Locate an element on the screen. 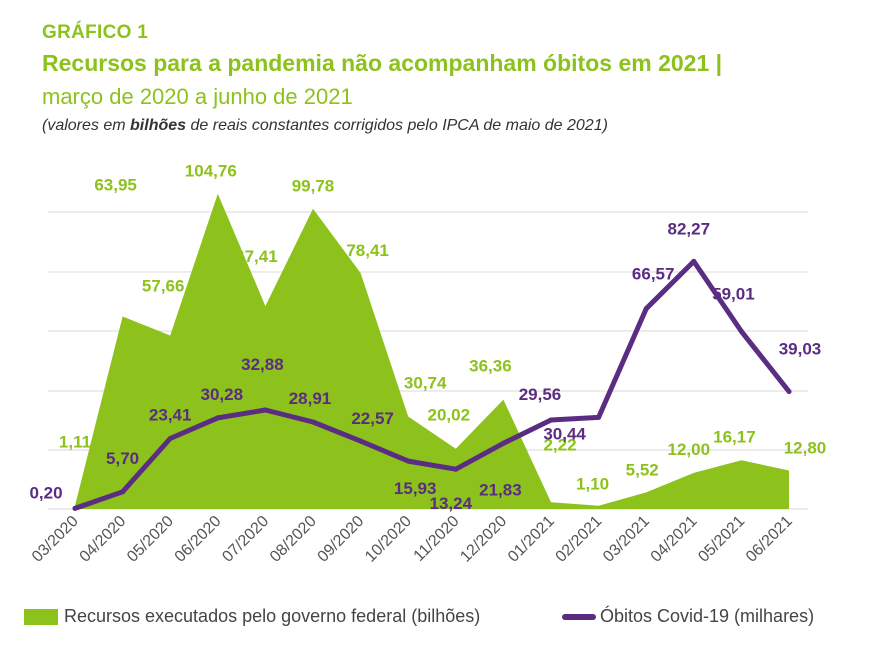 The width and height of the screenshot is (880, 654). data-label-deaths-15: 39,03 is located at coordinates (800, 349).